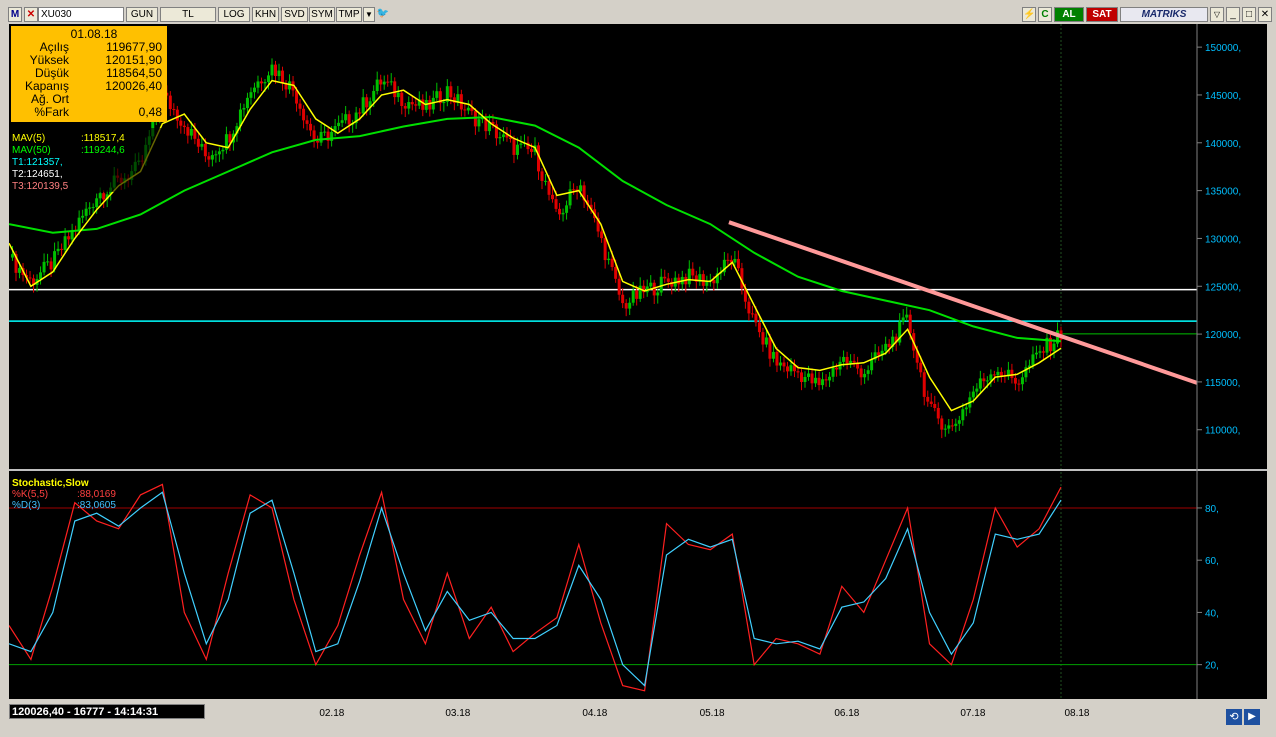 The image size is (1276, 737). Describe the element at coordinates (973, 713) in the screenshot. I see `x-tick-label: 07.18` at that location.